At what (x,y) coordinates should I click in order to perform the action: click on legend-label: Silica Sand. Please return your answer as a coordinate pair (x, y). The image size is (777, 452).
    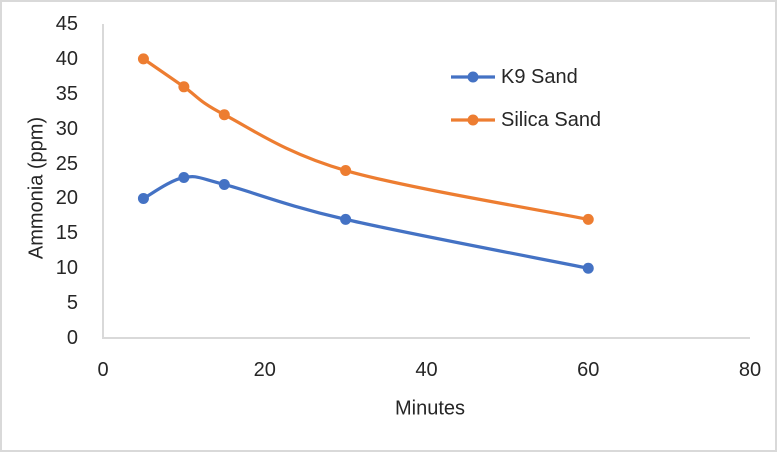
    Looking at the image, I should click on (551, 119).